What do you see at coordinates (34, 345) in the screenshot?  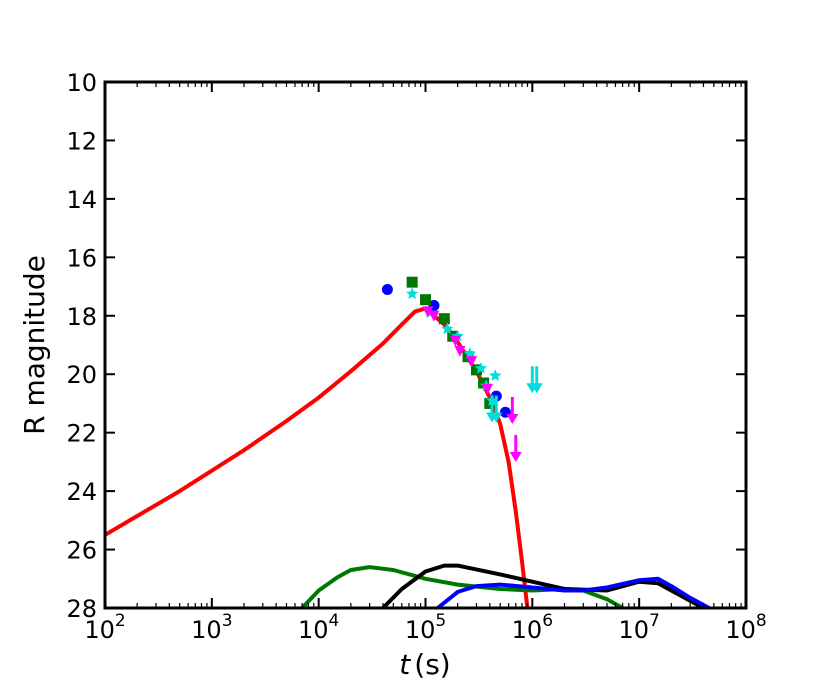 I see `y-axis-title: R magnitude` at bounding box center [34, 345].